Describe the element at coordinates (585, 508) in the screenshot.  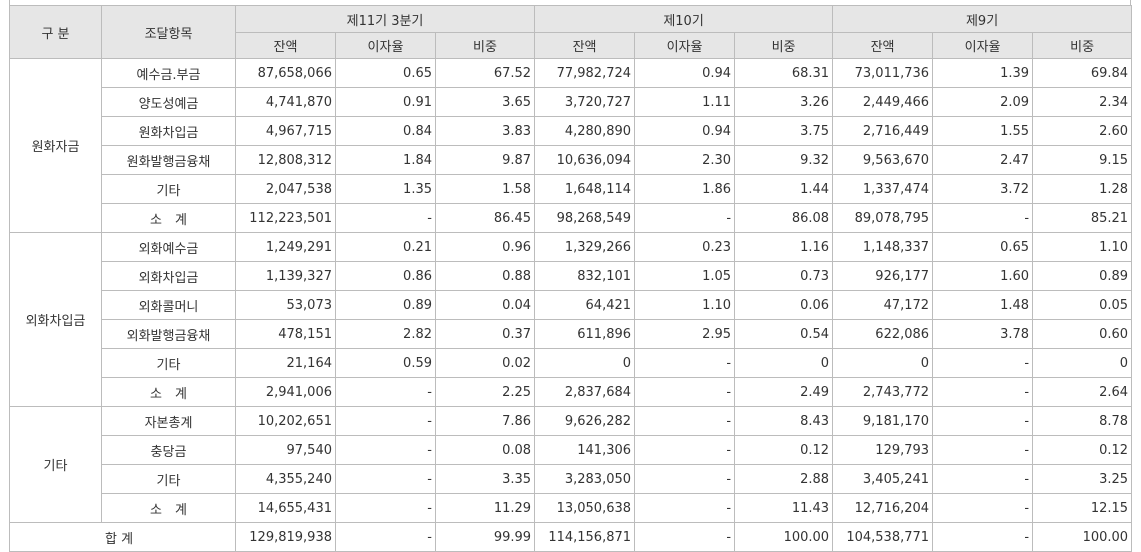
I see `balance-cell: 13,050,638` at that location.